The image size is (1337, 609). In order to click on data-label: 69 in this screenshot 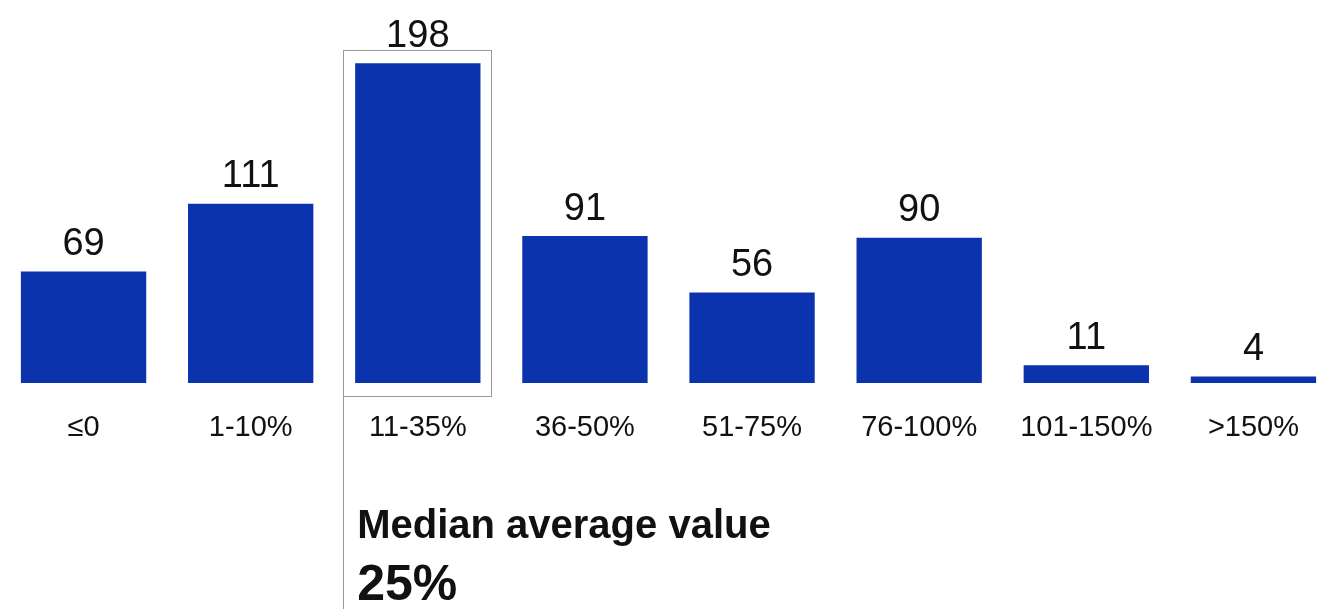, I will do `click(83, 242)`.